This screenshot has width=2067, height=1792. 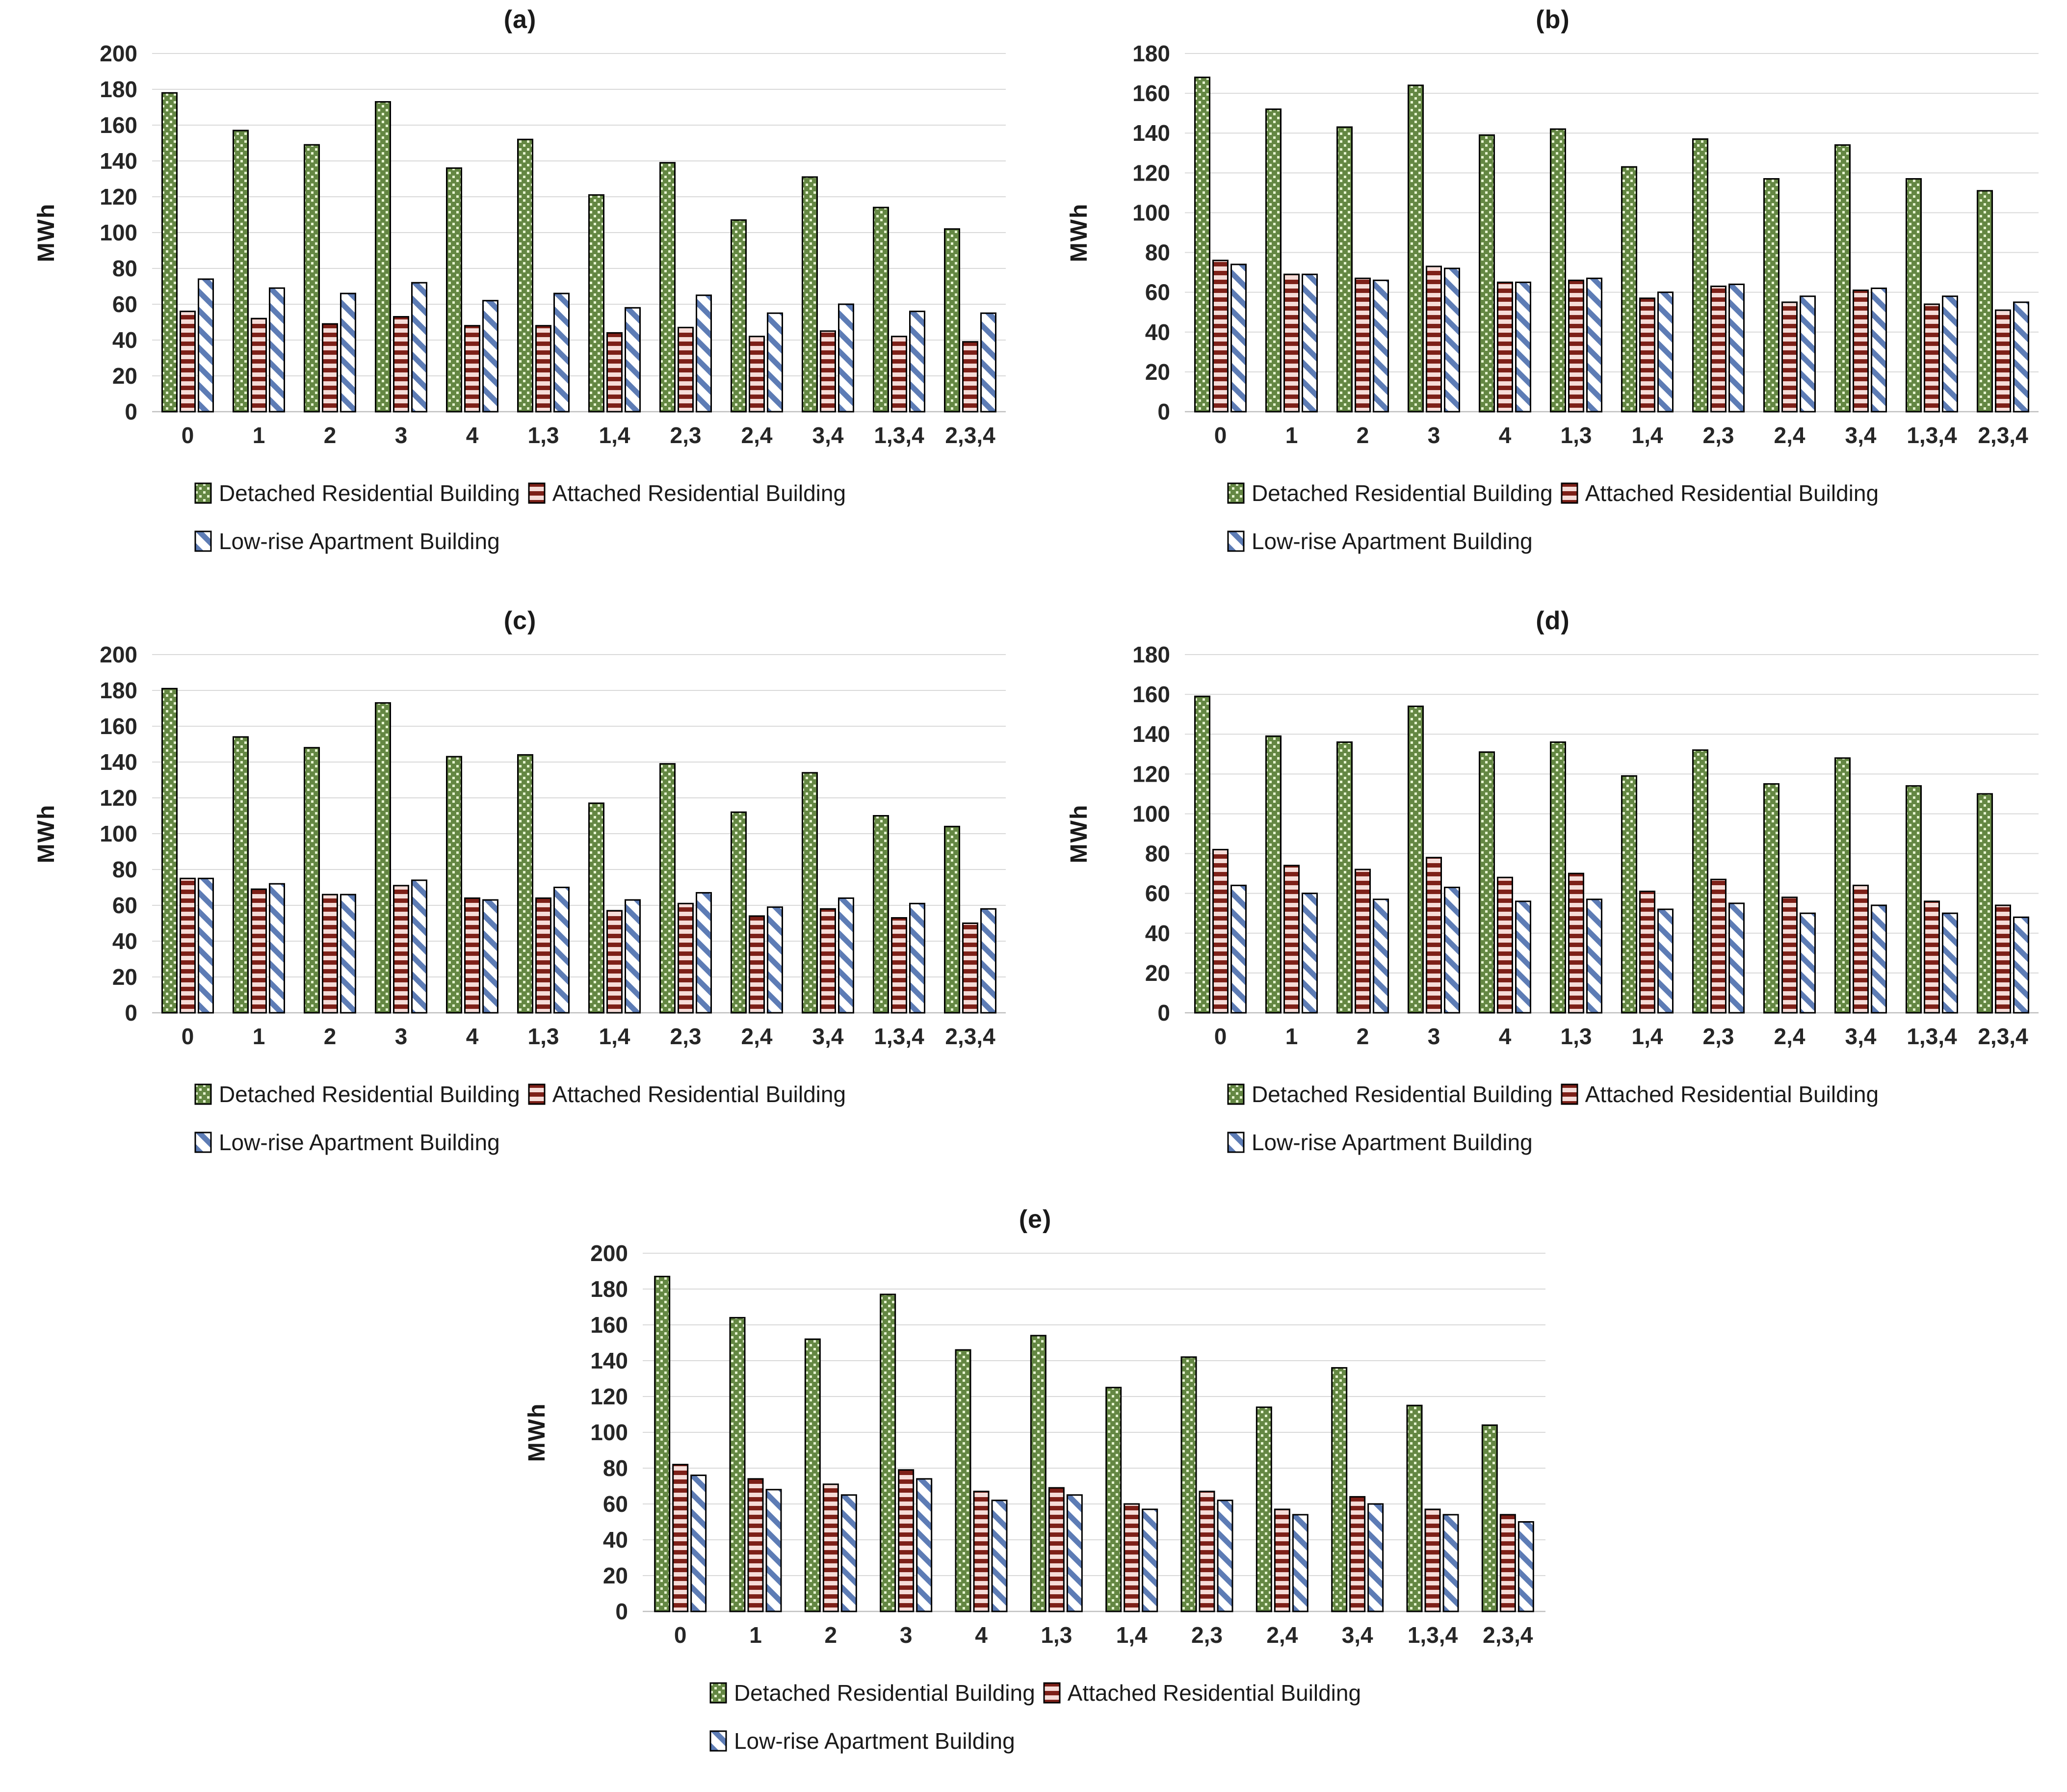 I want to click on gridlines, so click(x=579, y=233).